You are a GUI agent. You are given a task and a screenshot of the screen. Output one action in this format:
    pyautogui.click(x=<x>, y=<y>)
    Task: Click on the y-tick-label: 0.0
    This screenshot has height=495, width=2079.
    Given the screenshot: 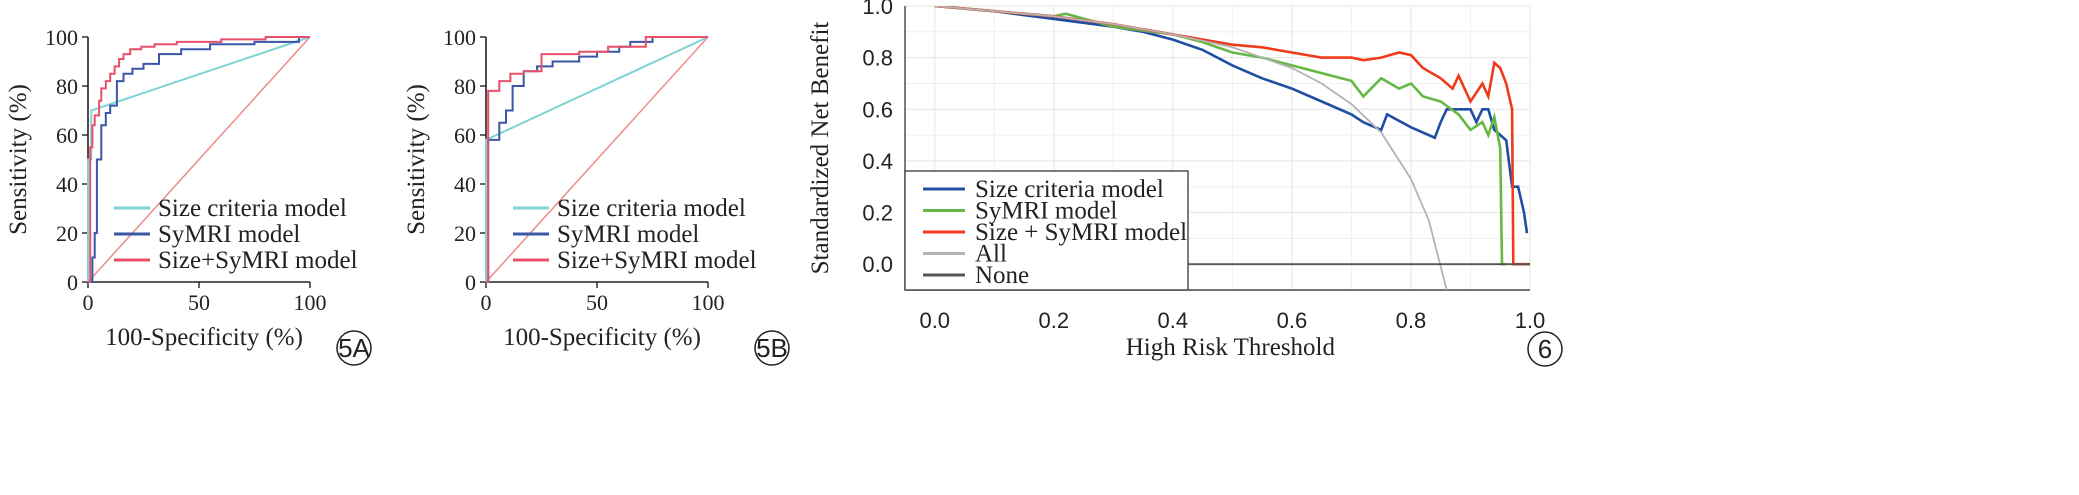 What is the action you would take?
    pyautogui.click(x=877, y=264)
    